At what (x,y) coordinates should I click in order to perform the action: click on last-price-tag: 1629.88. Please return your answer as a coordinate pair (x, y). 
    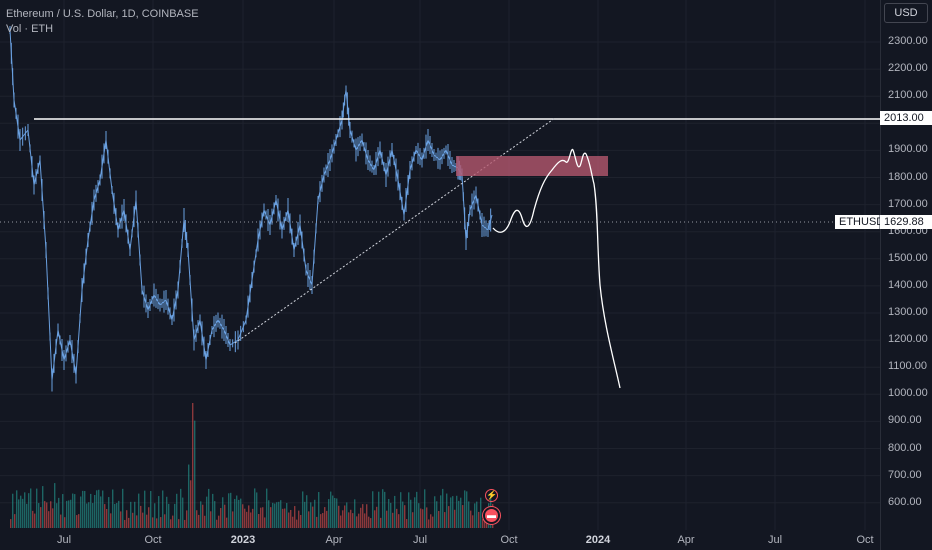
    Looking at the image, I should click on (906, 222).